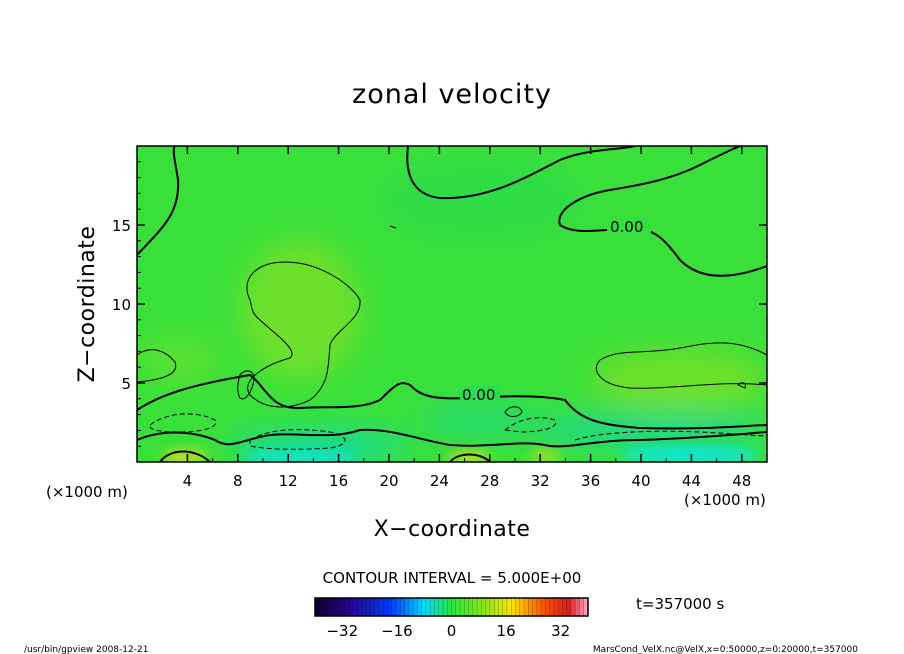 The width and height of the screenshot is (904, 654). What do you see at coordinates (188, 481) in the screenshot?
I see `x-tick-label: 4` at bounding box center [188, 481].